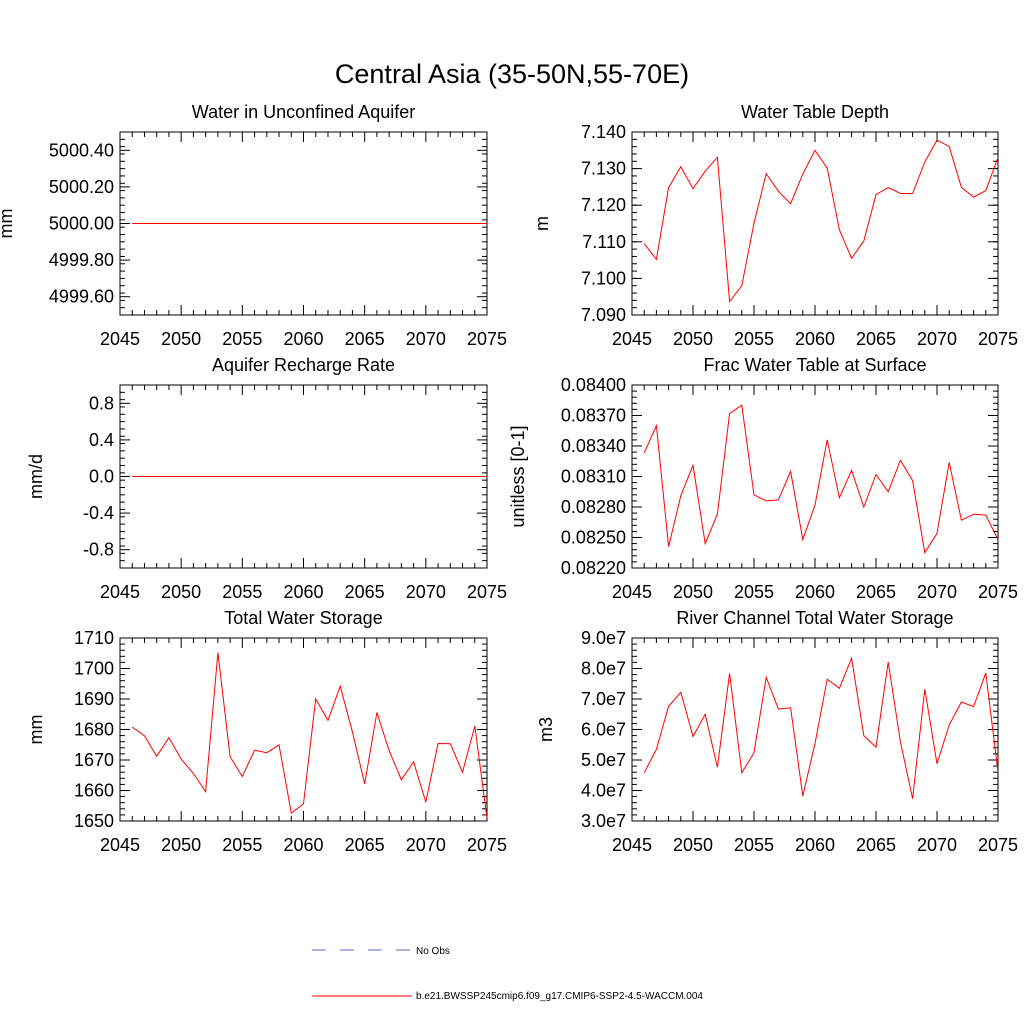 The height and width of the screenshot is (1024, 1024). What do you see at coordinates (593, 538) in the screenshot?
I see `y-tick-label: 0.08250` at bounding box center [593, 538].